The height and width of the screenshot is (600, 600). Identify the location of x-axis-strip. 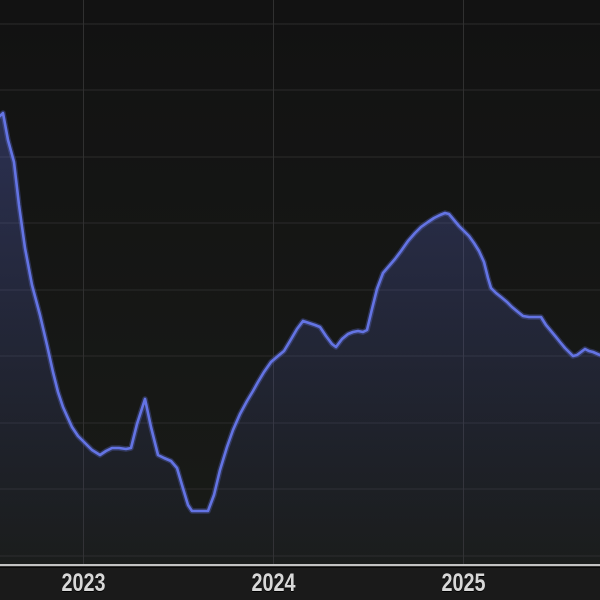
(300, 583).